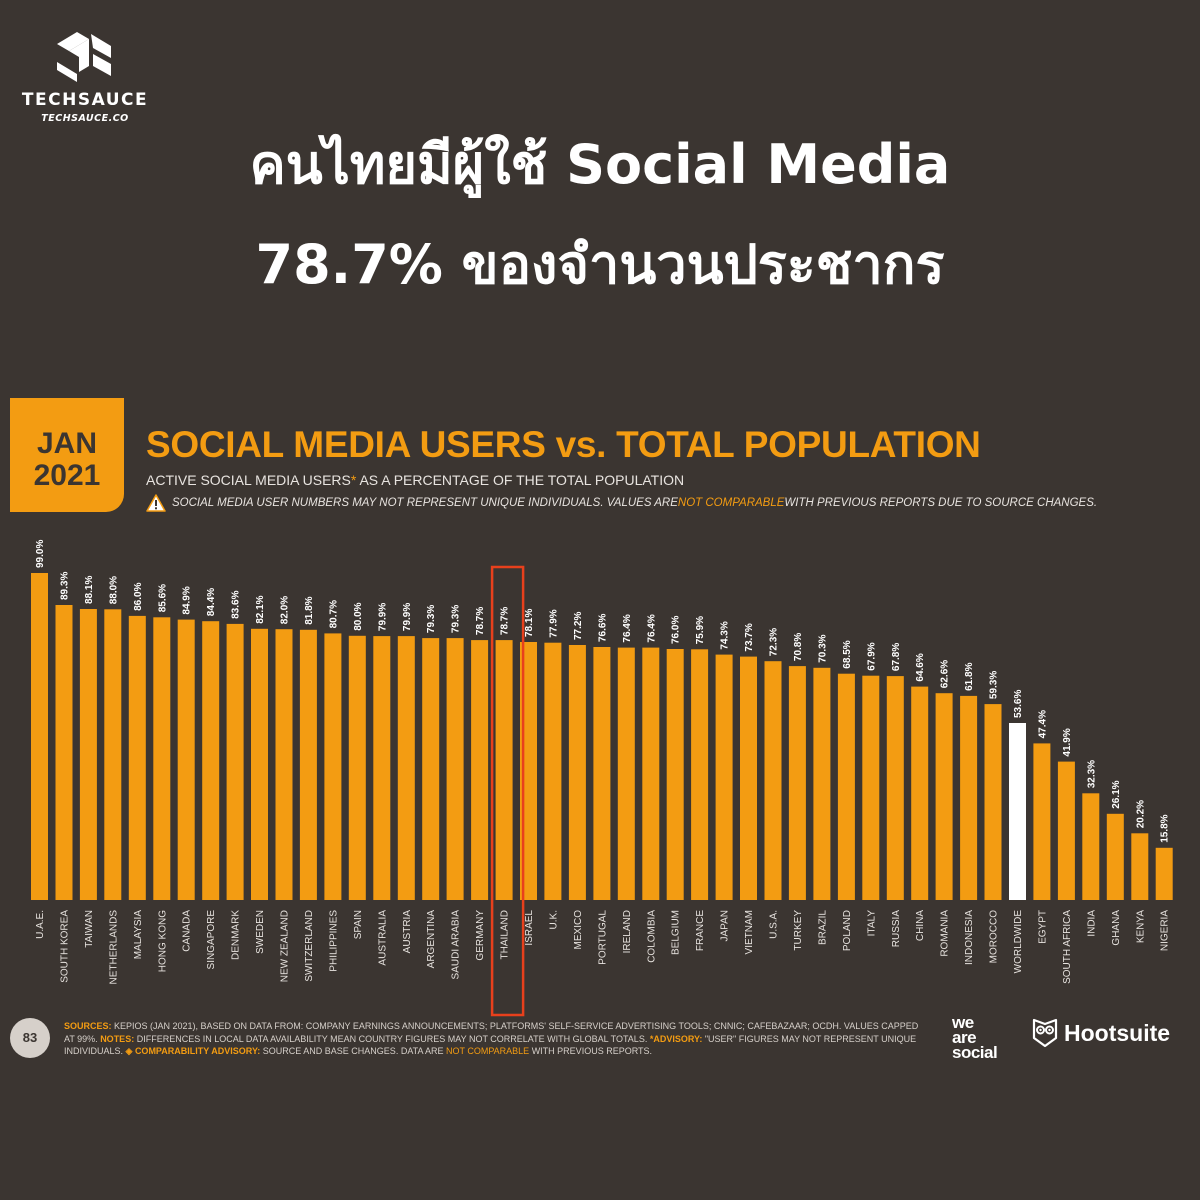 The height and width of the screenshot is (1200, 1200). What do you see at coordinates (235, 761) in the screenshot?
I see `bar-denmark` at bounding box center [235, 761].